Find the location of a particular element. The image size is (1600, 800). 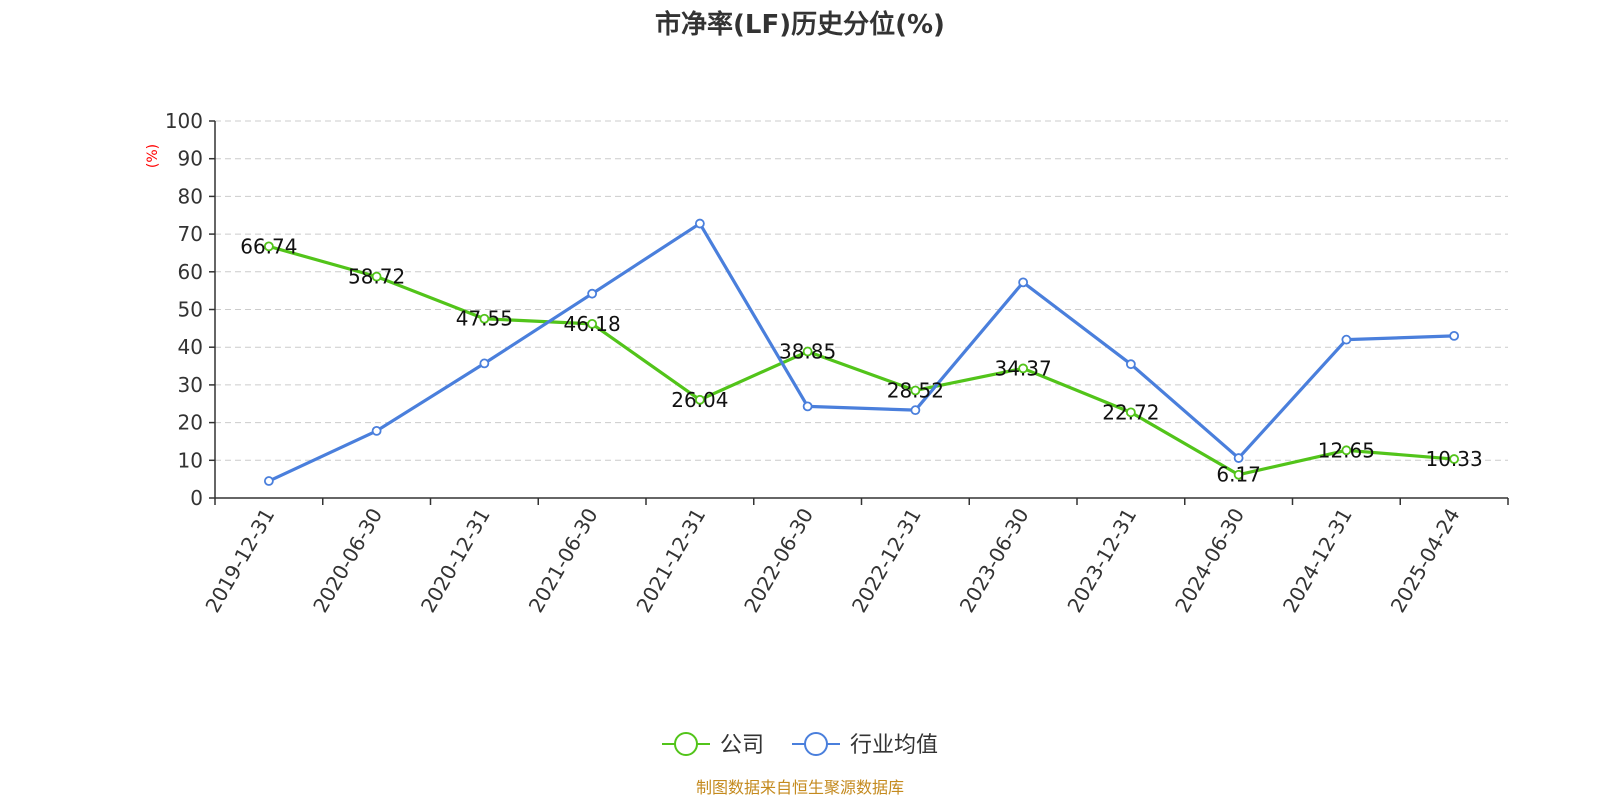

y-tick-label: 10 is located at coordinates (190, 460).